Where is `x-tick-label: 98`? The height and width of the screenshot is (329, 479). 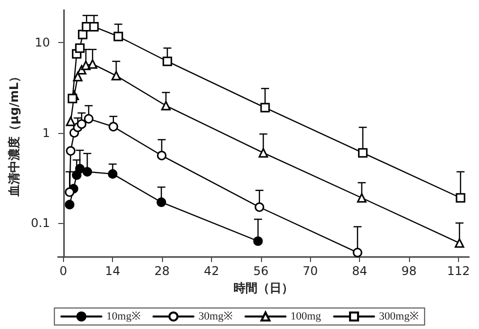
x-tick-label: 98 is located at coordinates (409, 271).